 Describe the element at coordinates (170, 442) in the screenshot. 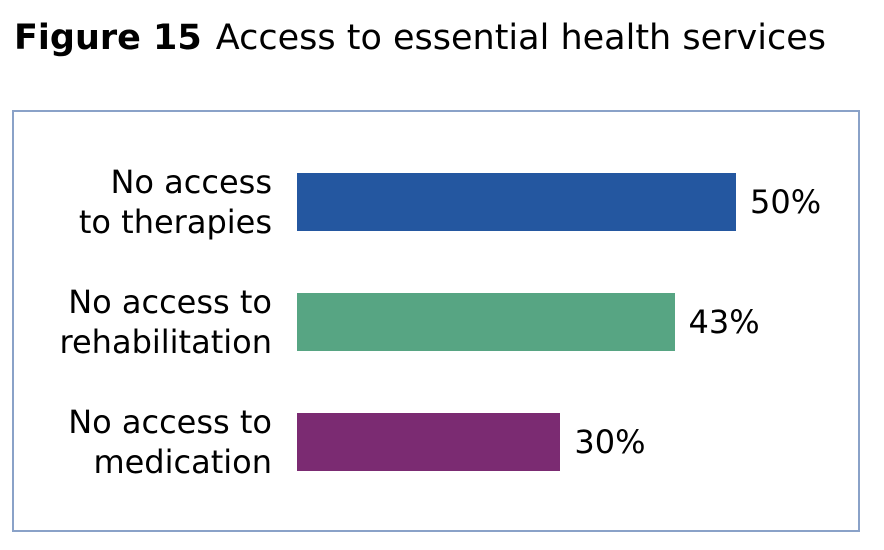

I see `category-label: No access to medication` at that location.